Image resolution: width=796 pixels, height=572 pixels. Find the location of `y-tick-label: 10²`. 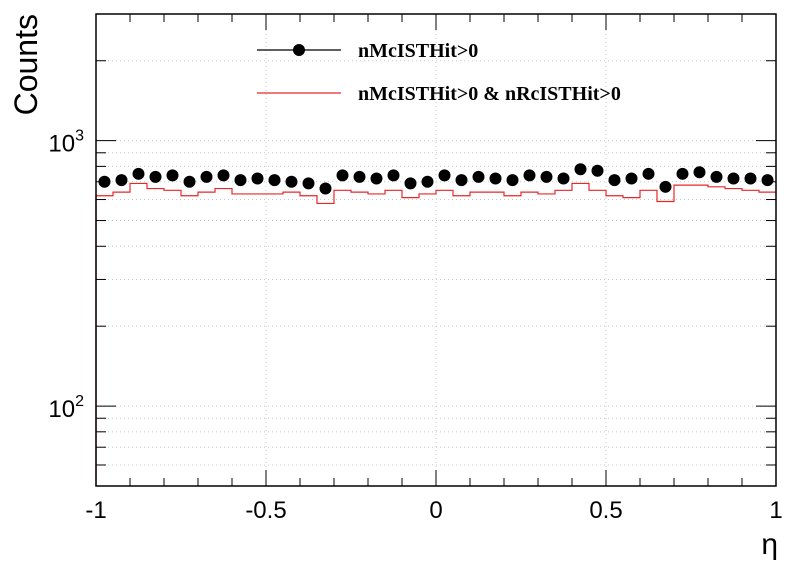

y-tick-label: 10² is located at coordinates (66, 408).